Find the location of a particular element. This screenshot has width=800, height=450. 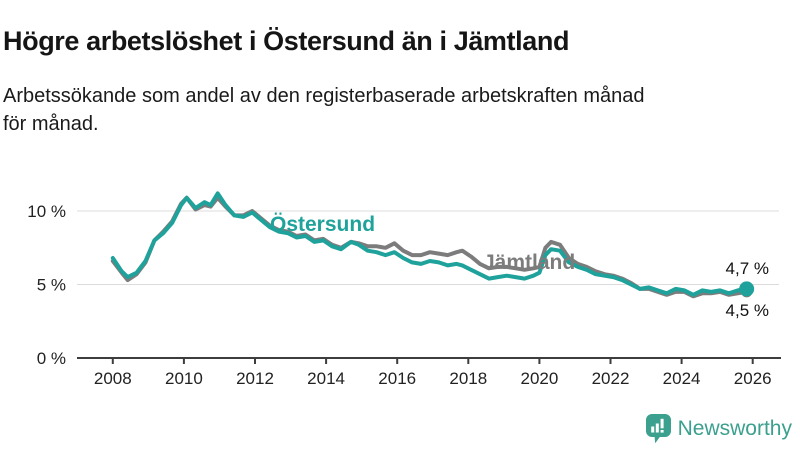

bar-short is located at coordinates (652, 429).